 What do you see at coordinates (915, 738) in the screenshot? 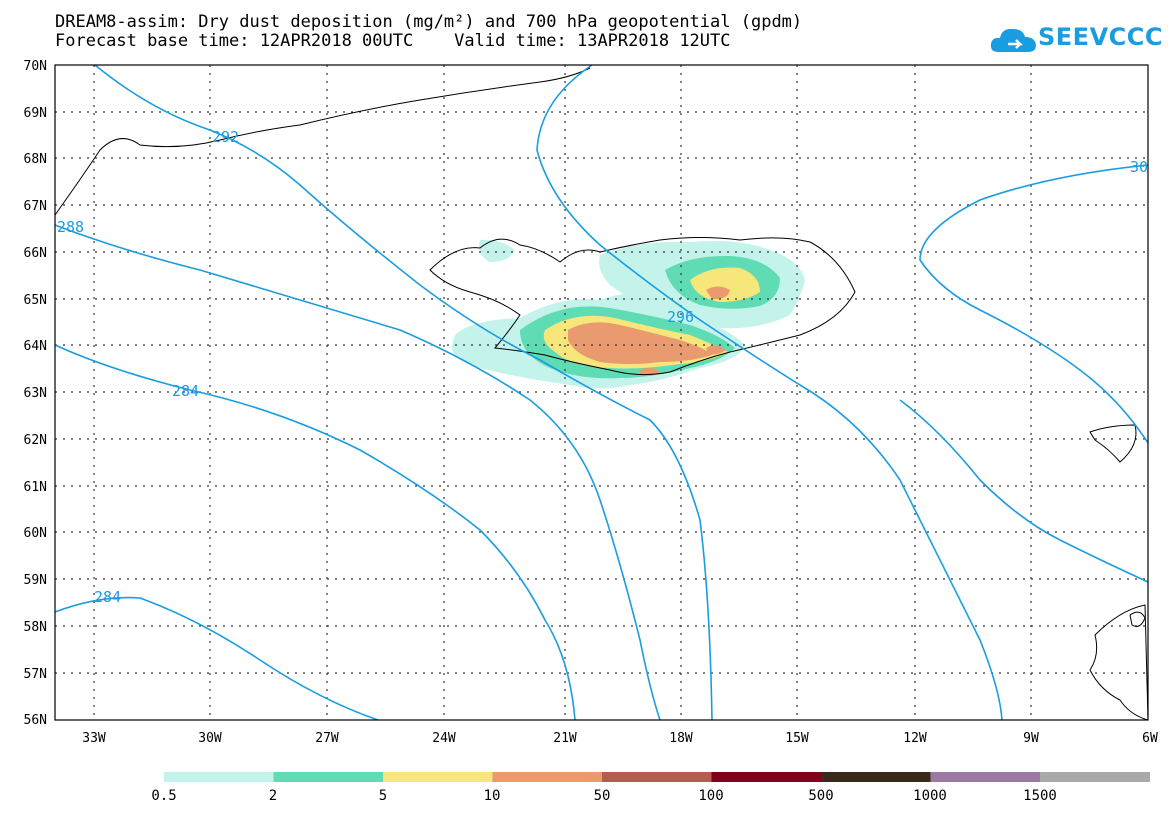
I see `lon-label: 12W` at bounding box center [915, 738].